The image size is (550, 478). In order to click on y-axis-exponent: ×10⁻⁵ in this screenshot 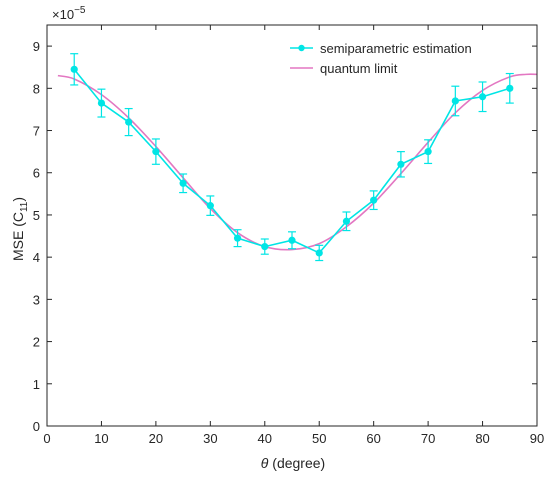, I will do `click(69, 13)`.